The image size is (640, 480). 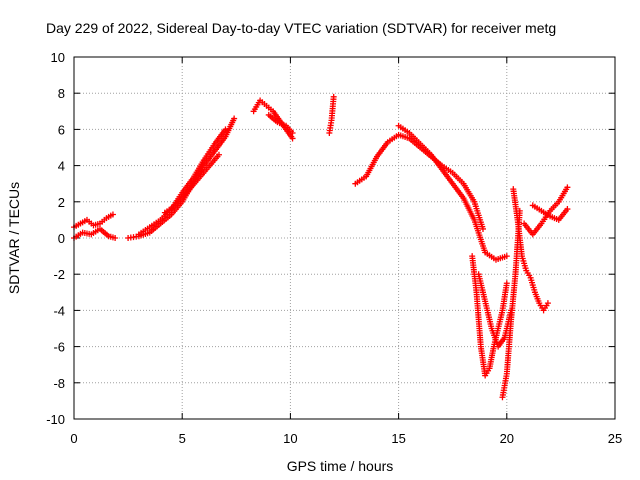 I want to click on y-tick-label: 8, so click(x=61, y=93).